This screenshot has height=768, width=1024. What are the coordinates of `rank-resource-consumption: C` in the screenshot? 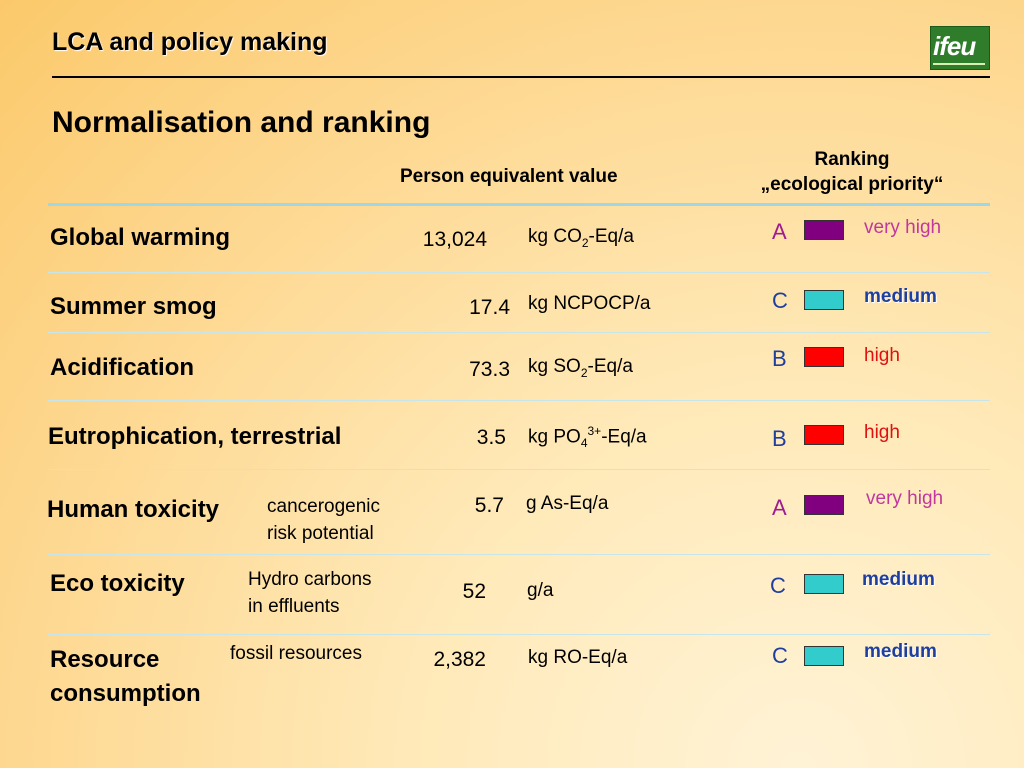 It's located at (780, 655).